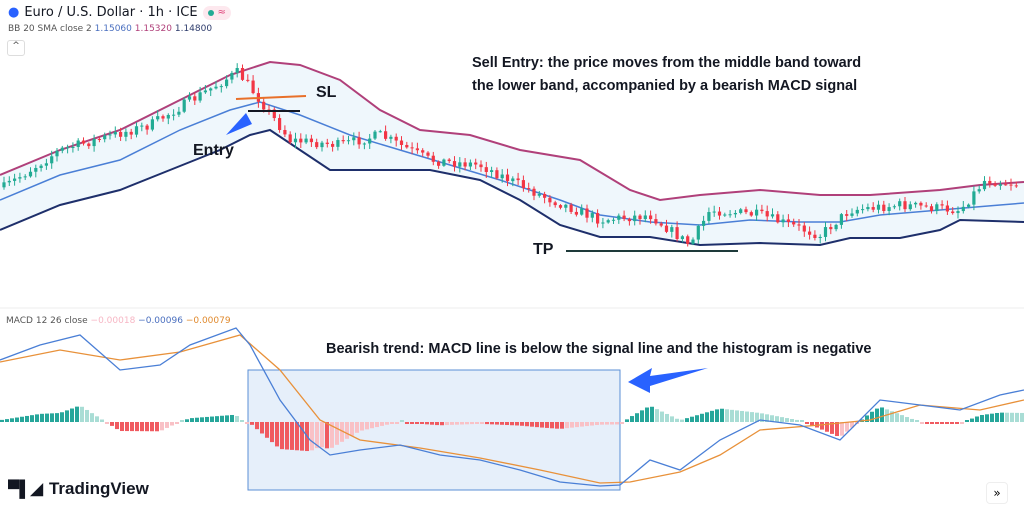 The height and width of the screenshot is (505, 1024). What do you see at coordinates (193, 29) in the screenshot?
I see `bb-lower: 1.14800` at bounding box center [193, 29].